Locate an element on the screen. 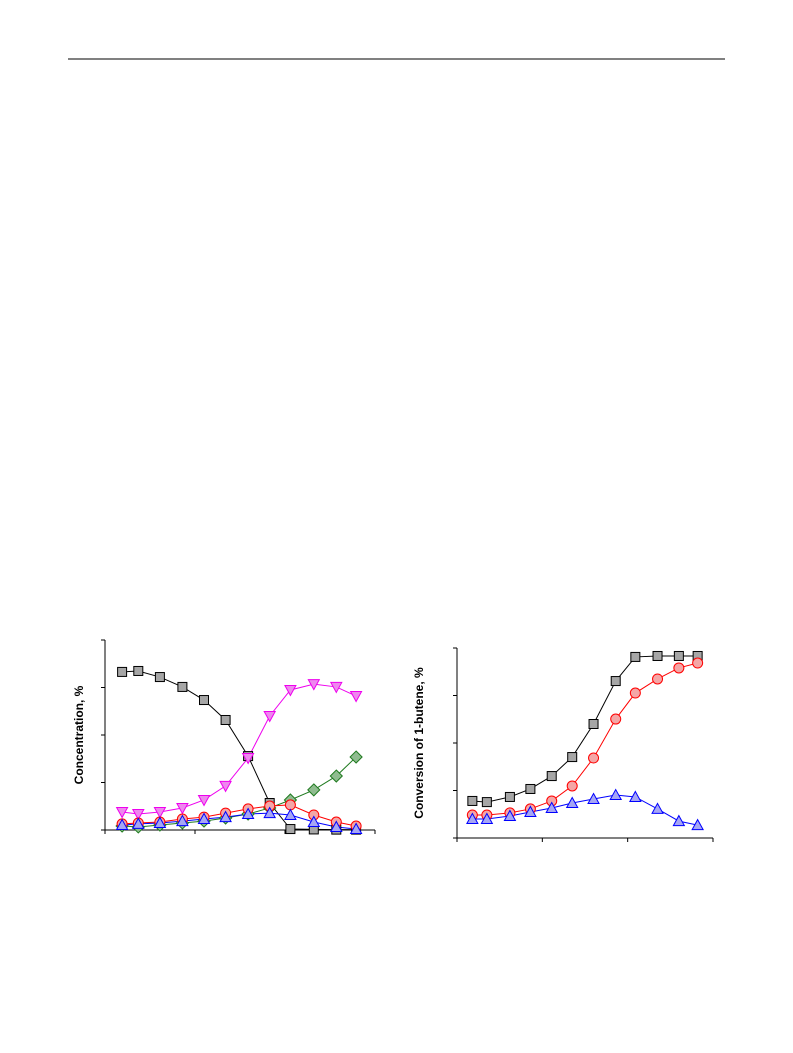  y-axis-label: Conversion of 1-butene, % is located at coordinates (419, 743).